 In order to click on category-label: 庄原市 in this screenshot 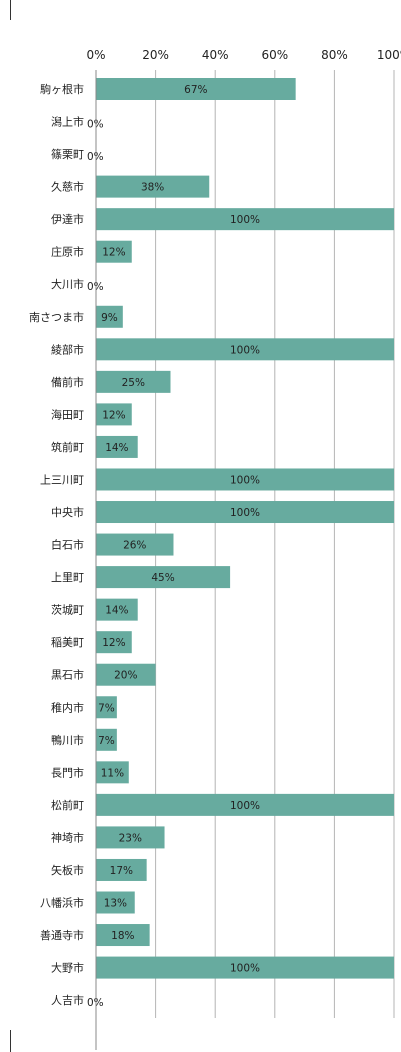, I will do `click(67, 252)`.